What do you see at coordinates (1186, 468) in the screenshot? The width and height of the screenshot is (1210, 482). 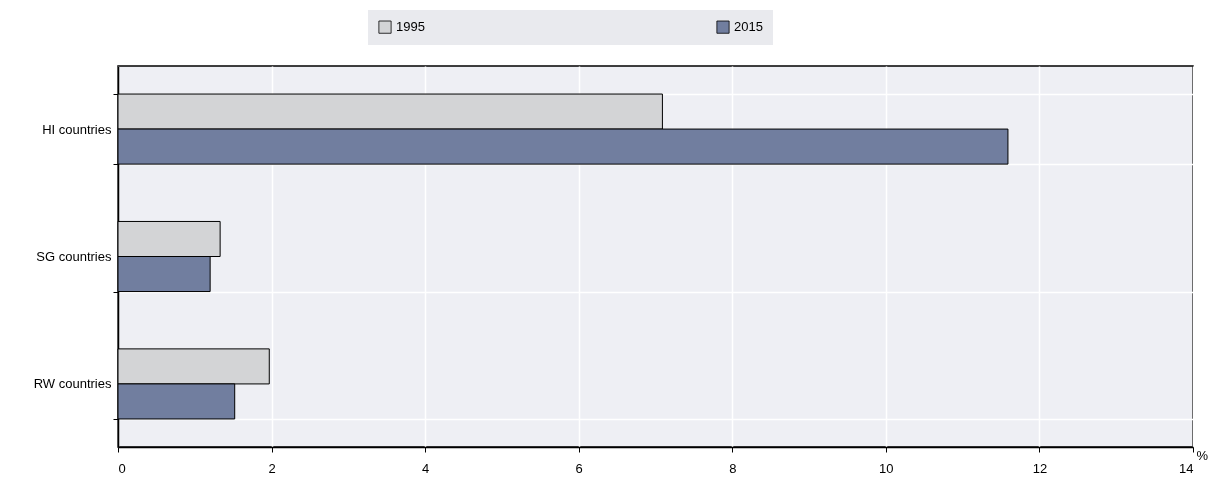 I see `x-tick-label: 14` at bounding box center [1186, 468].